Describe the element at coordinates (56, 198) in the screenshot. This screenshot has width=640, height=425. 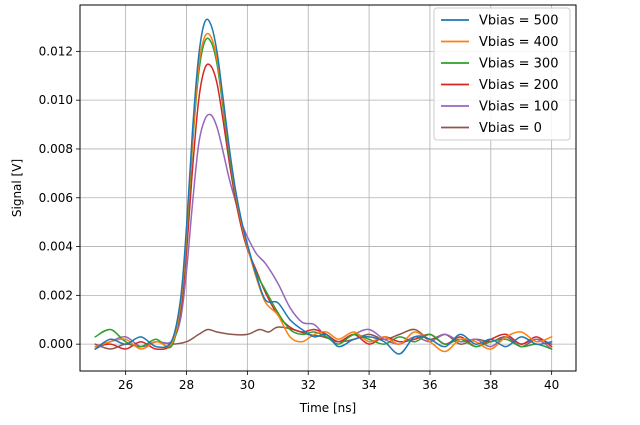
I see `y-tick-label: 0.006` at that location.